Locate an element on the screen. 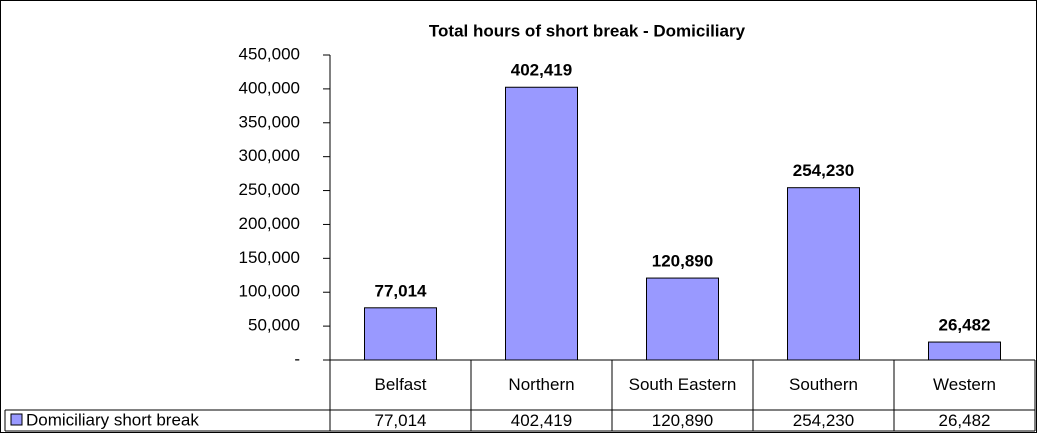 The width and height of the screenshot is (1037, 433). data-label: 77,014 is located at coordinates (401, 290).